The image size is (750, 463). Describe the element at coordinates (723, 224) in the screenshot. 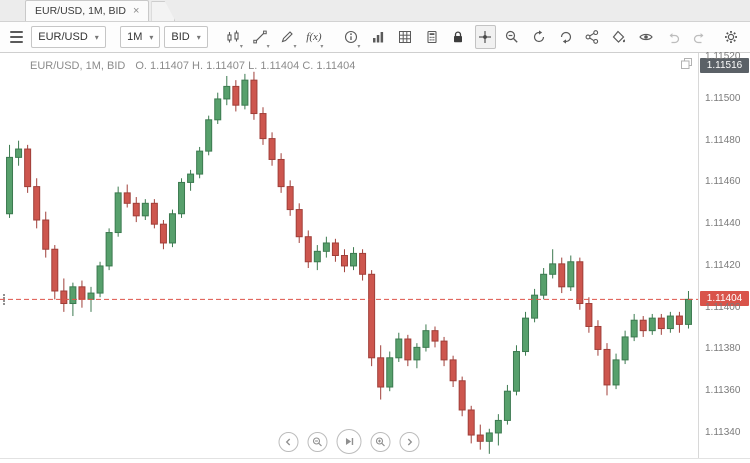

I see `price-tick-label: 1.11440` at that location.